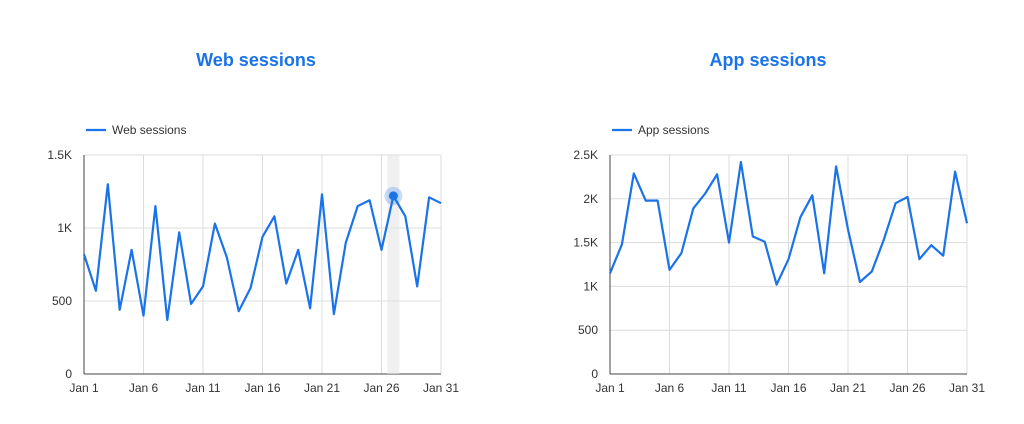 The width and height of the screenshot is (1024, 424). Describe the element at coordinates (393, 196) in the screenshot. I see `hover-point` at that location.